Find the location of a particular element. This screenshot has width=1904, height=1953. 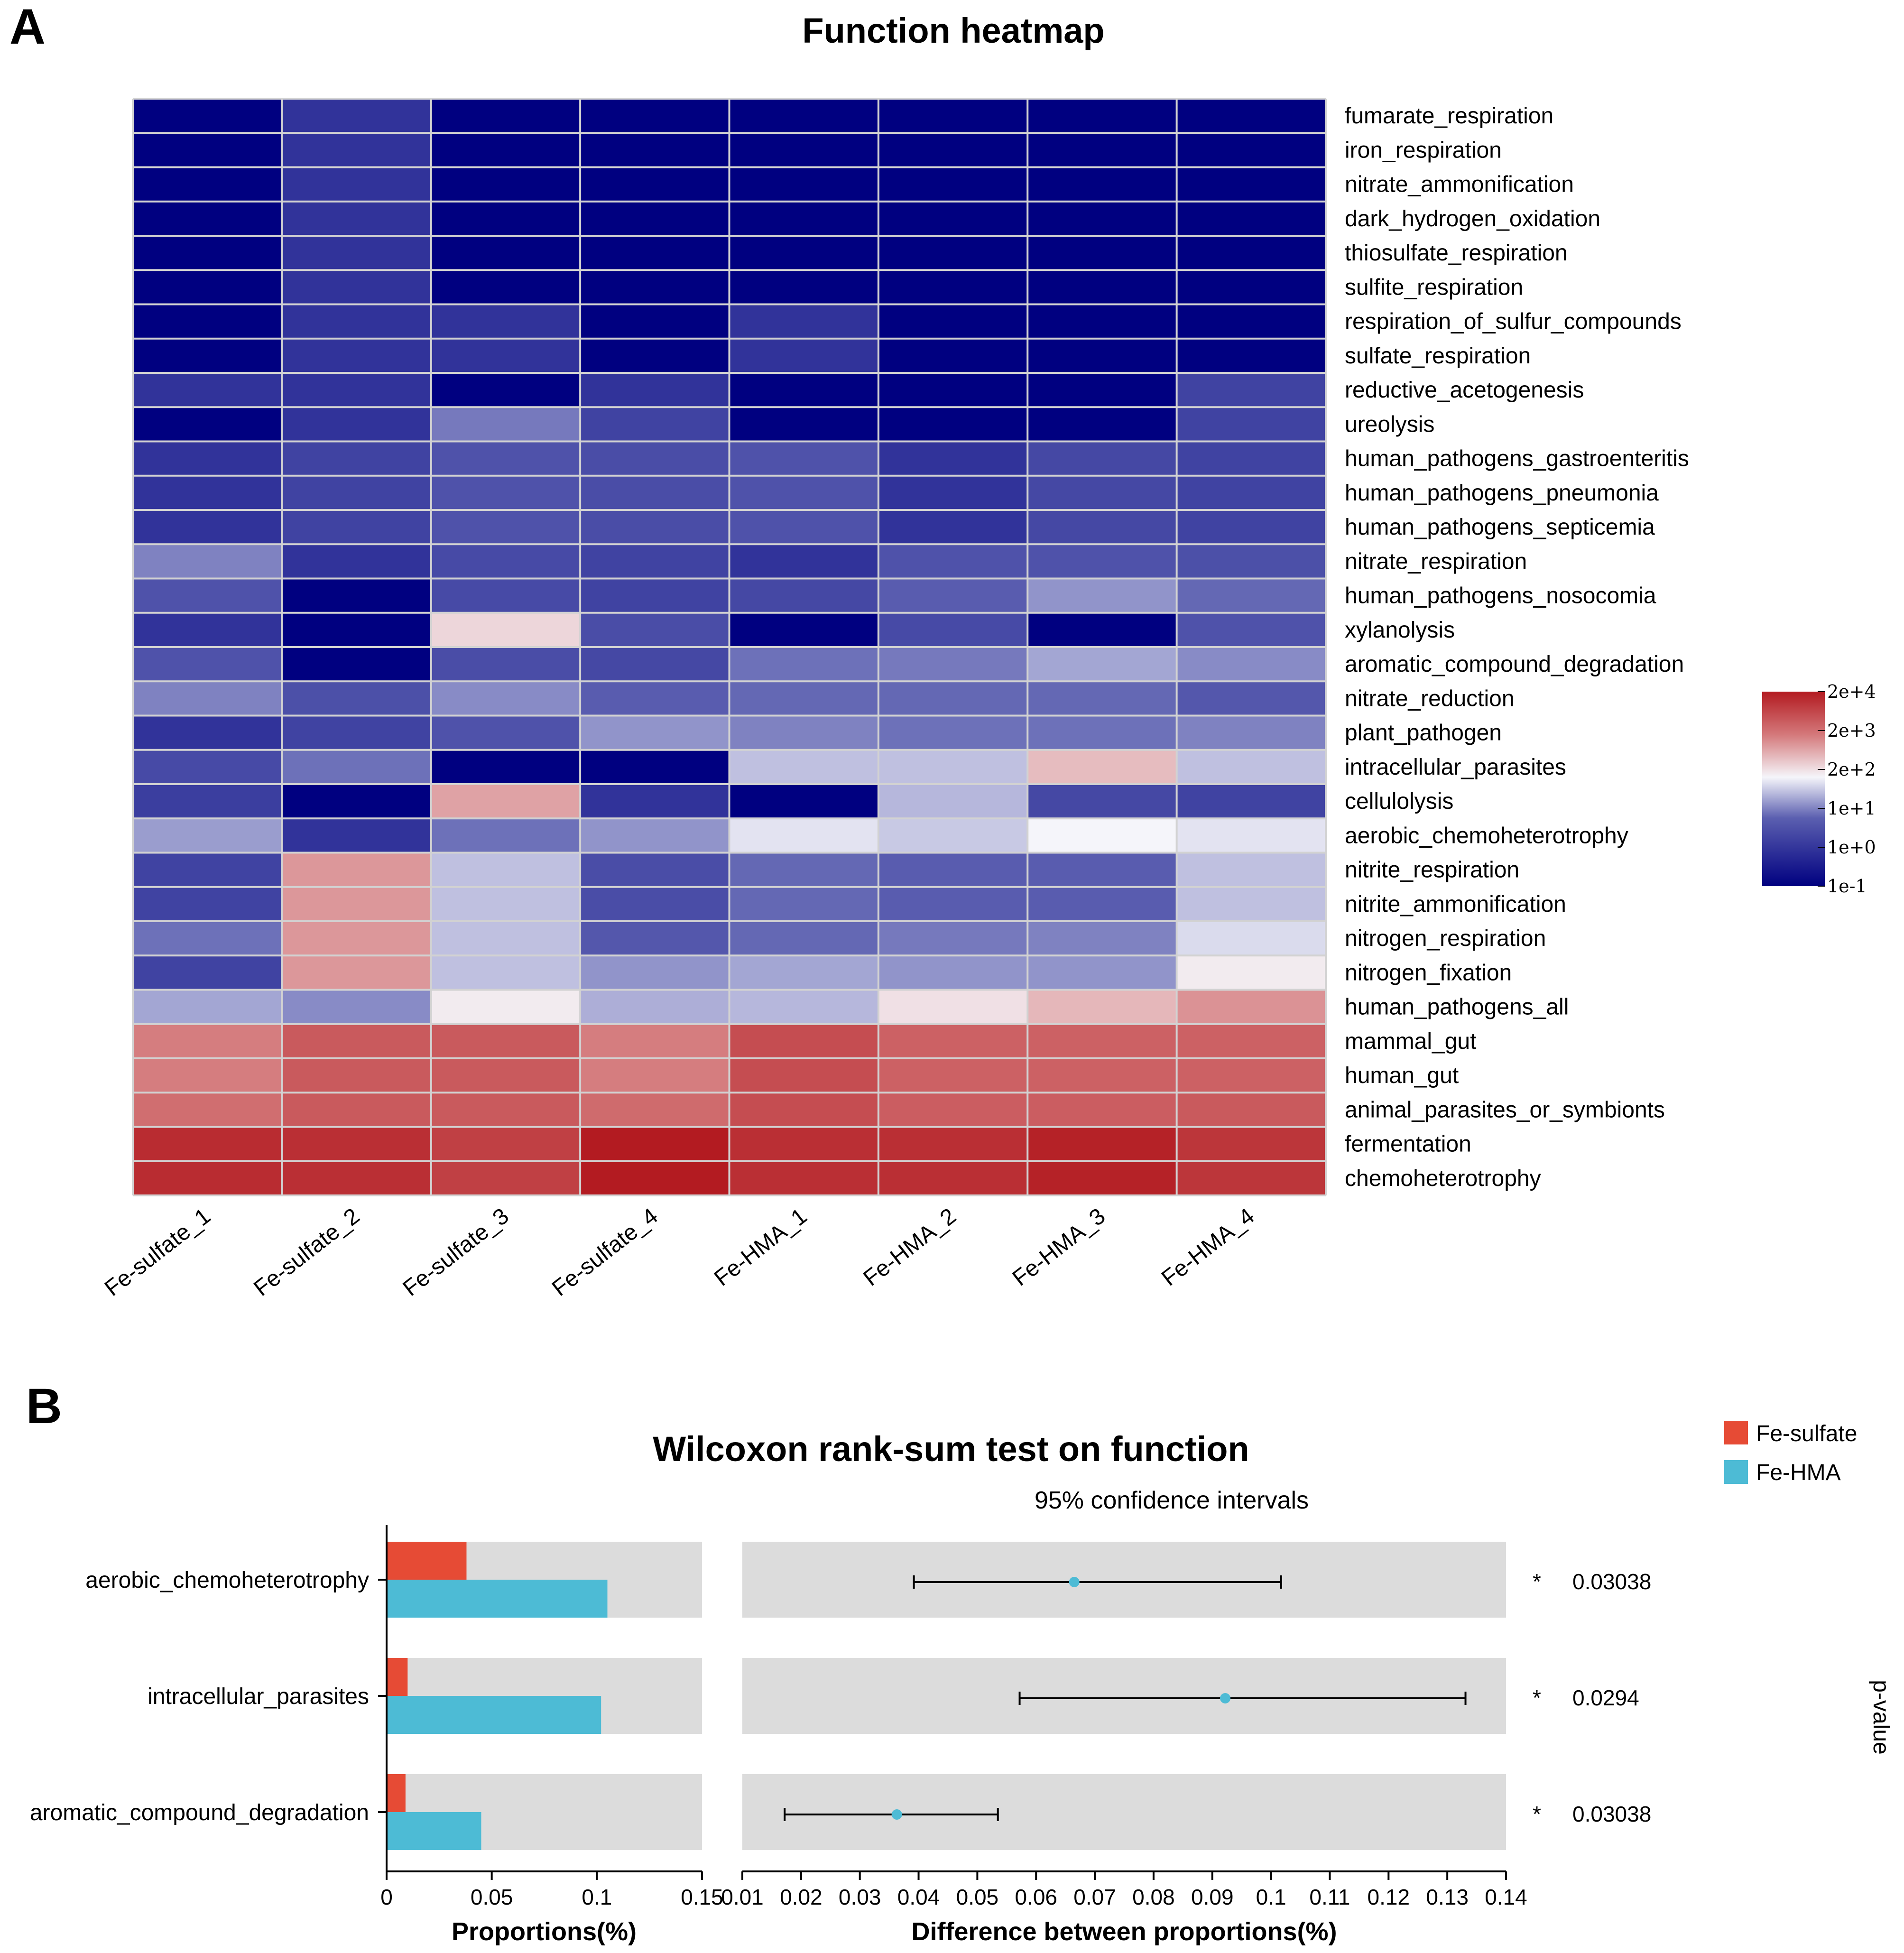

heatmap-row-label: iron_respiration is located at coordinates (1423, 150).